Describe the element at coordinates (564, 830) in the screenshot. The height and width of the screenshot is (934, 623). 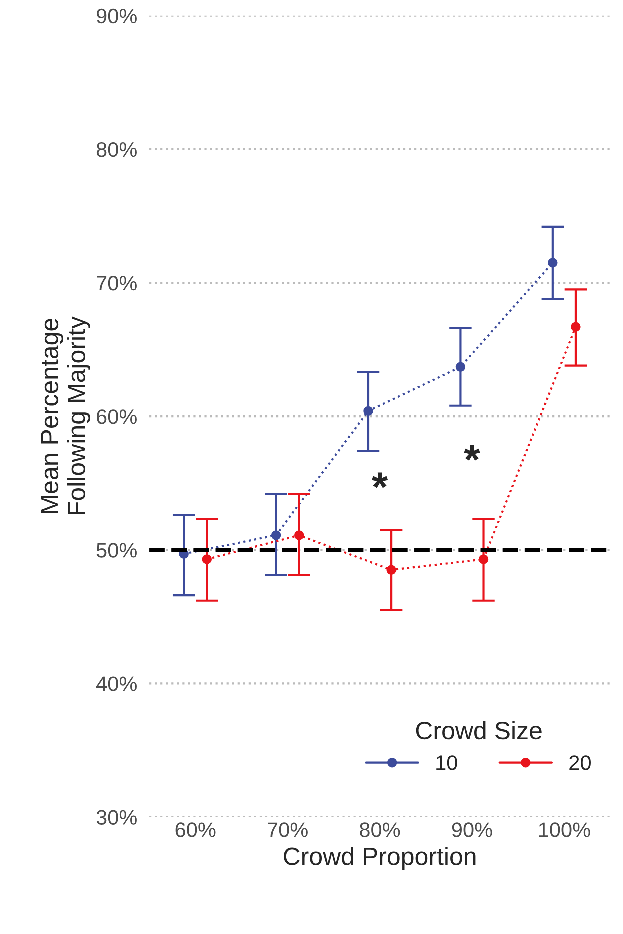
I see `x-tick-label: 100%` at that location.